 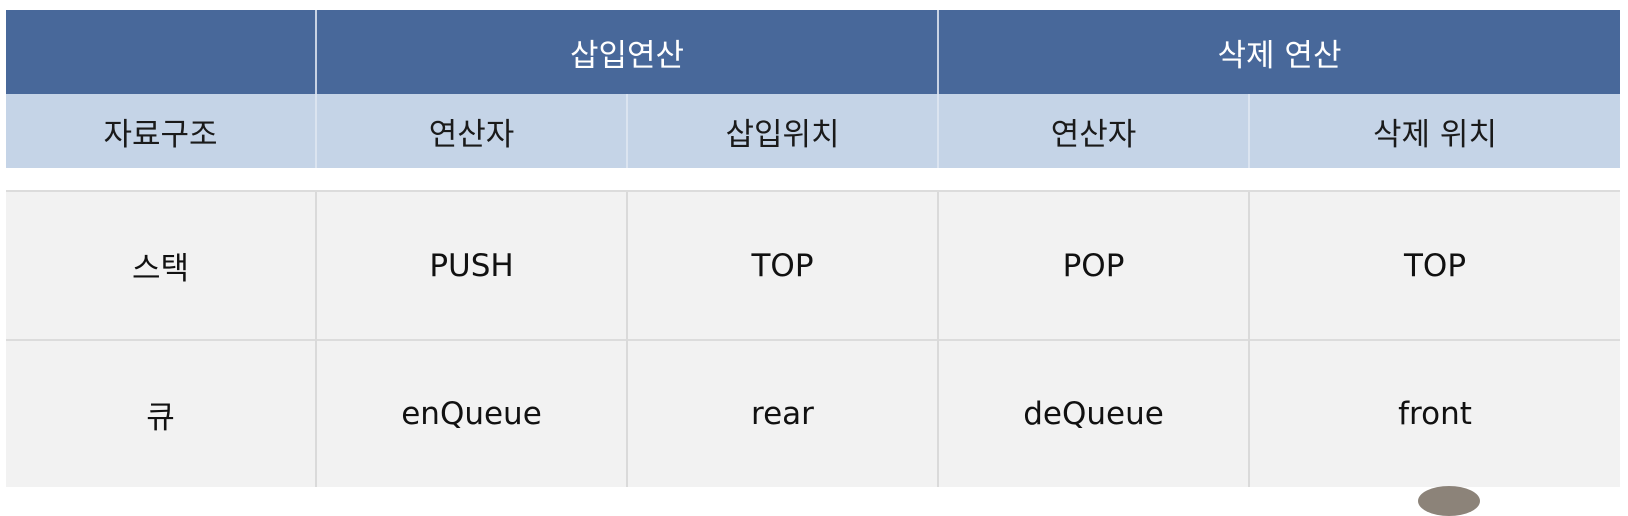 I want to click on spacer-cell, so click(x=813, y=179).